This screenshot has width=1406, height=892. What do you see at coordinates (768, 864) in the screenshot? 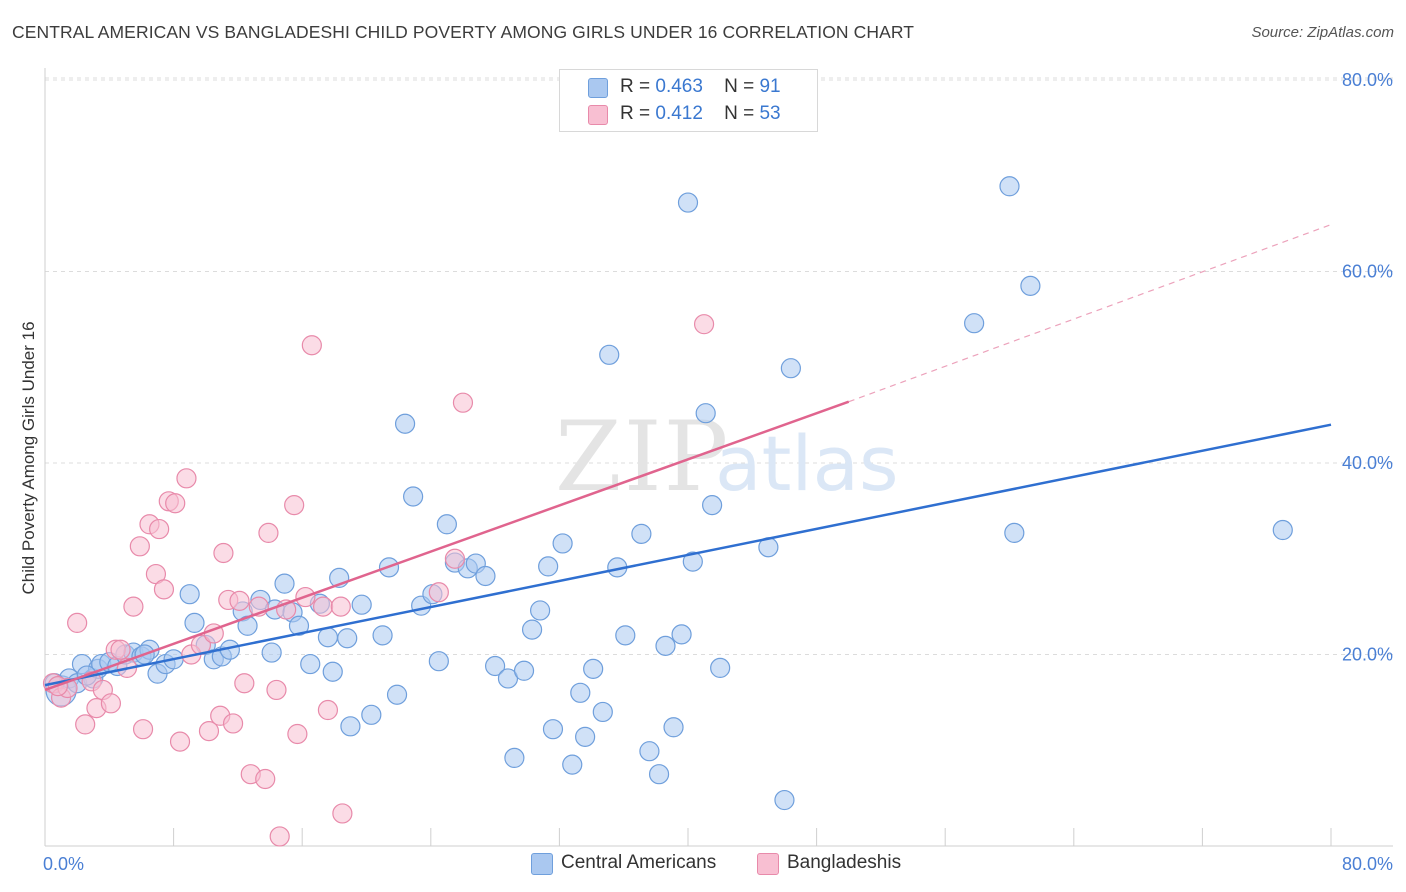
I see `bottom-legend-swatch-pink` at bounding box center [768, 864].